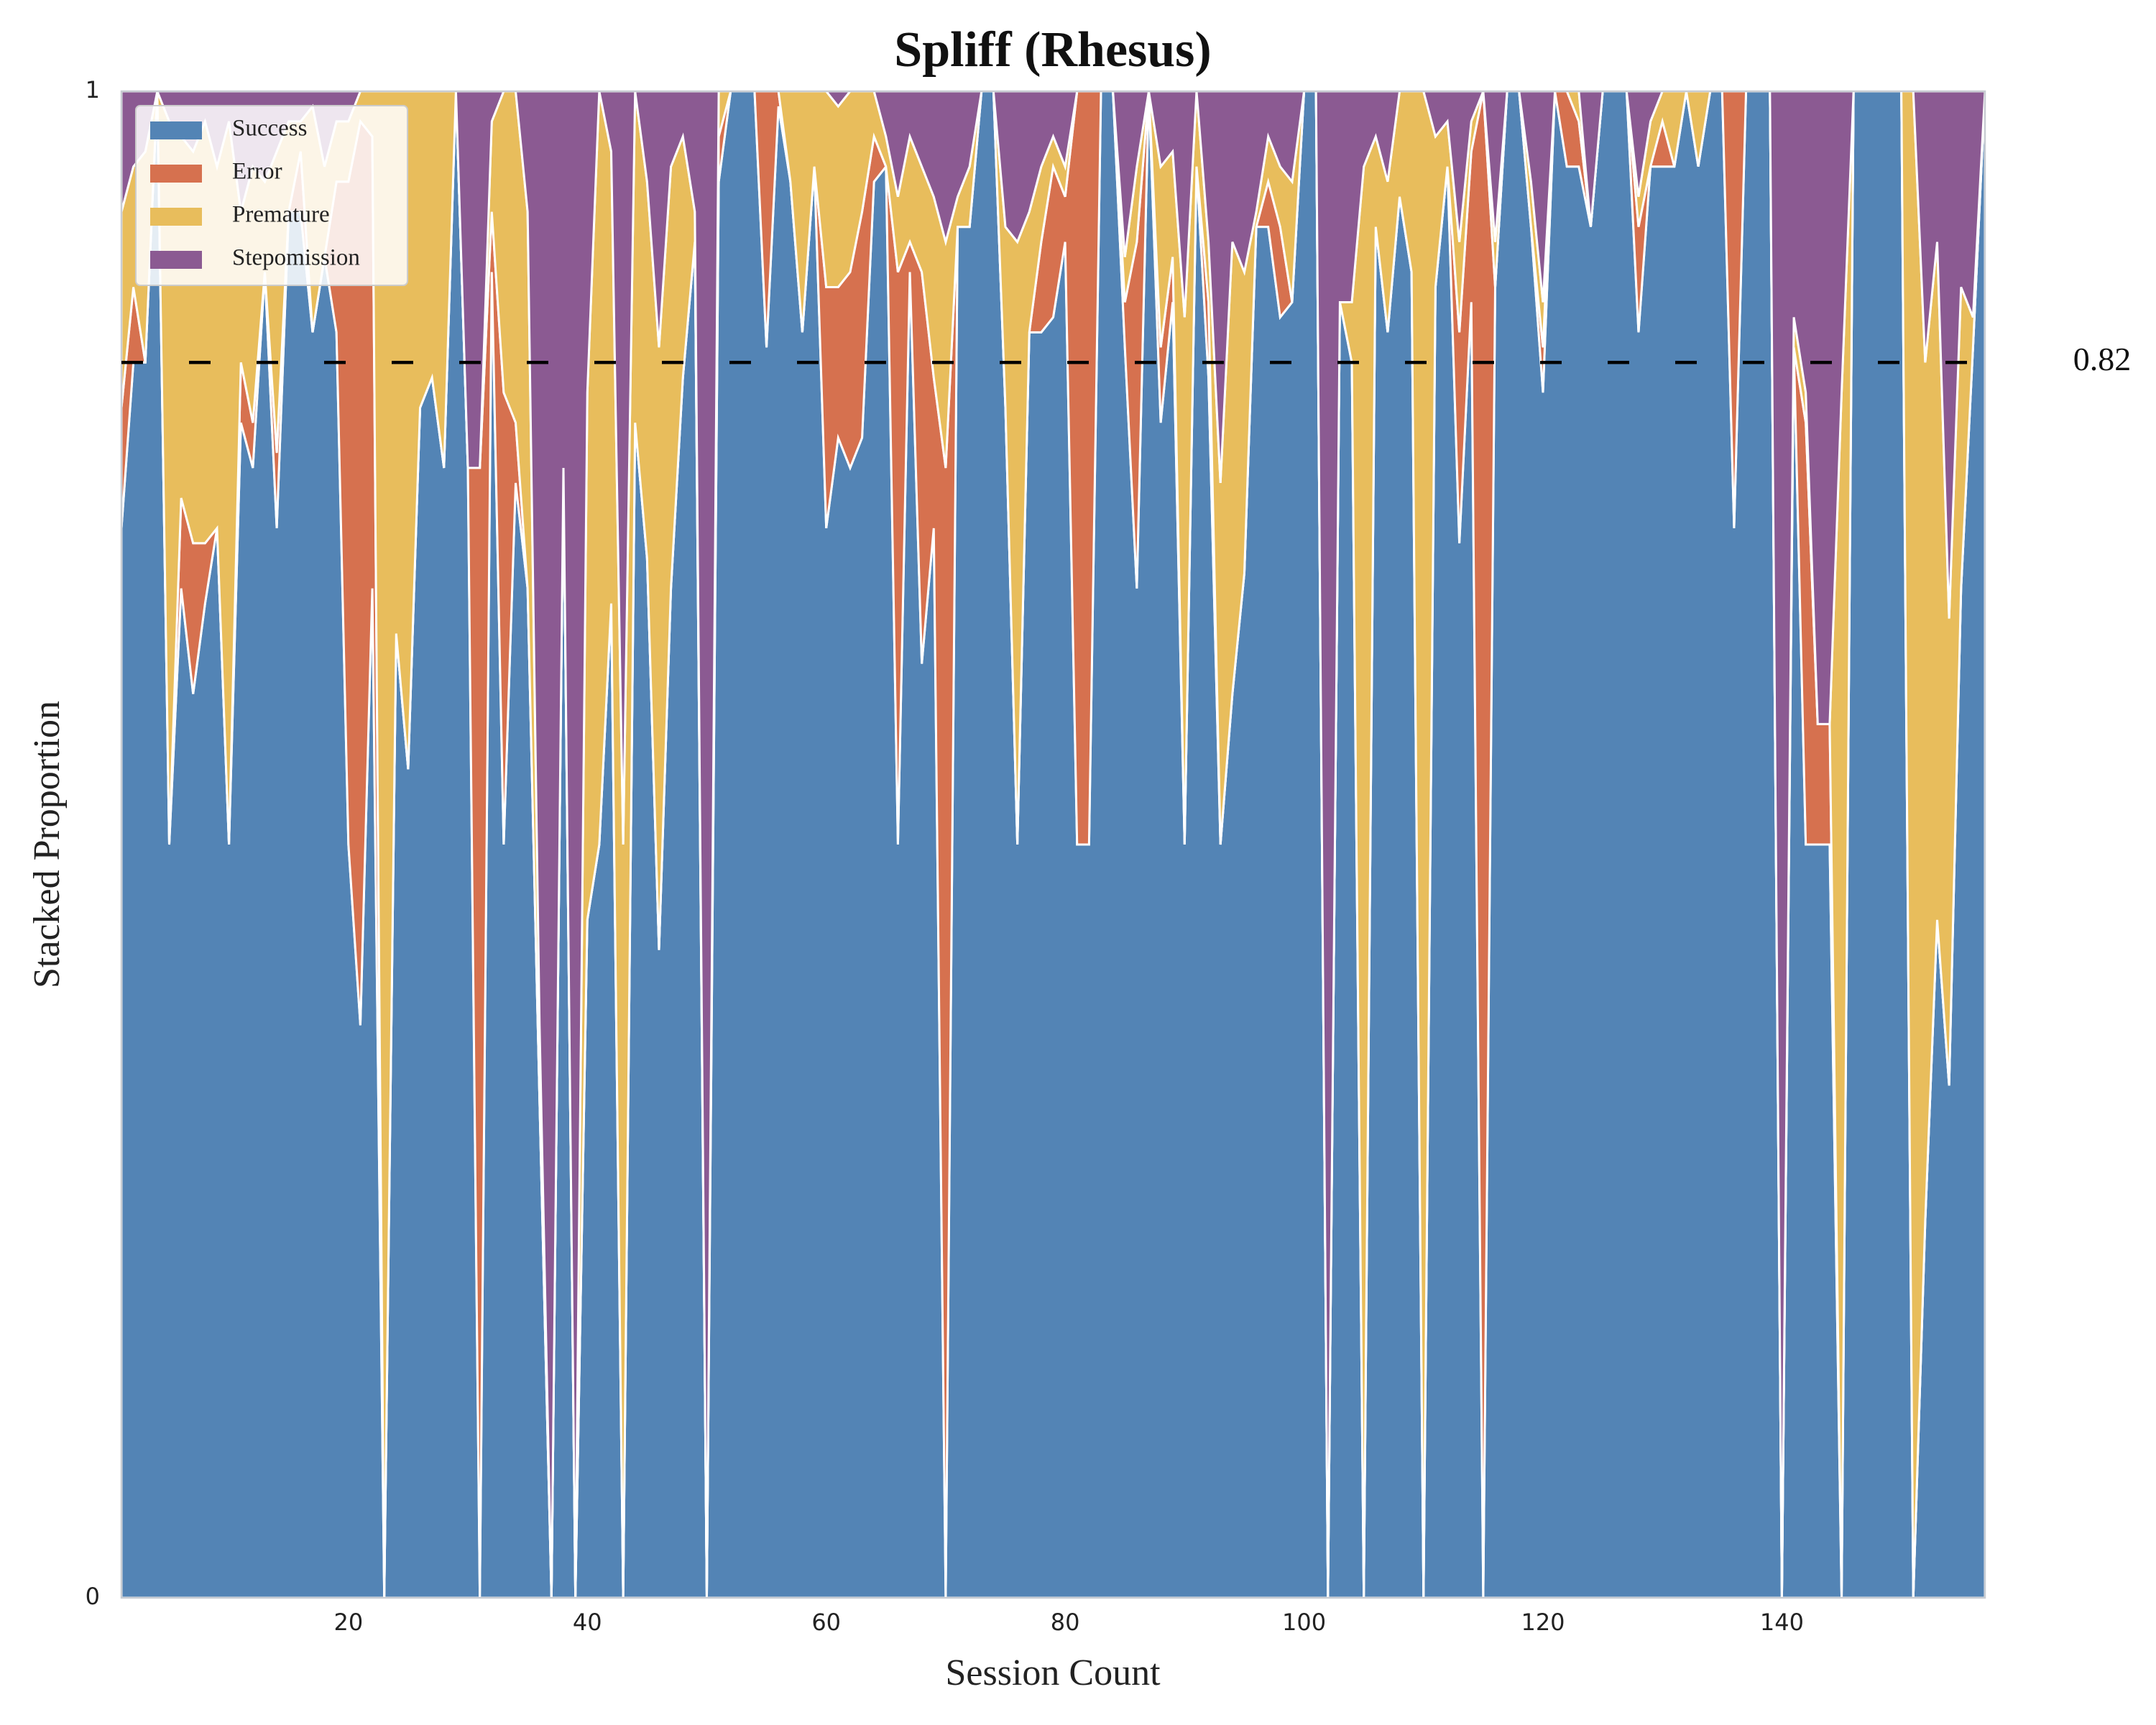 This screenshot has height=1725, width=2156. Describe the element at coordinates (348, 1622) in the screenshot. I see `x-tick-label: 20` at that location.